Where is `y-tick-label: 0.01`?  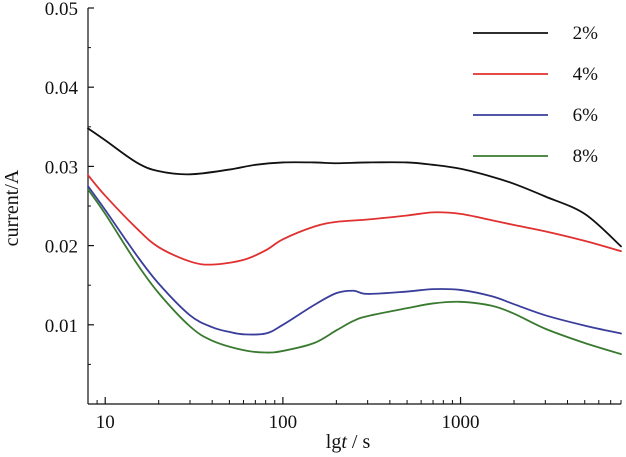
y-tick-label: 0.01 is located at coordinates (61, 326).